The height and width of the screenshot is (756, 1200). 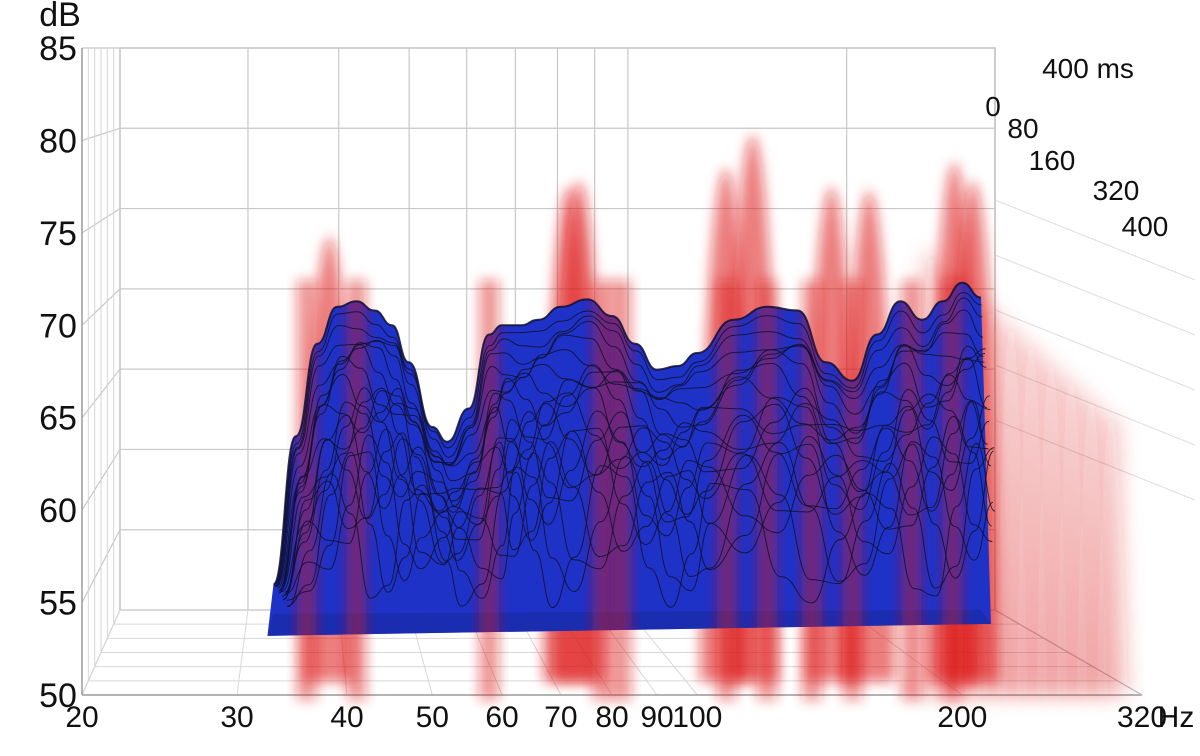 I want to click on time-axis-unit: 400 ms, so click(x=1088, y=68).